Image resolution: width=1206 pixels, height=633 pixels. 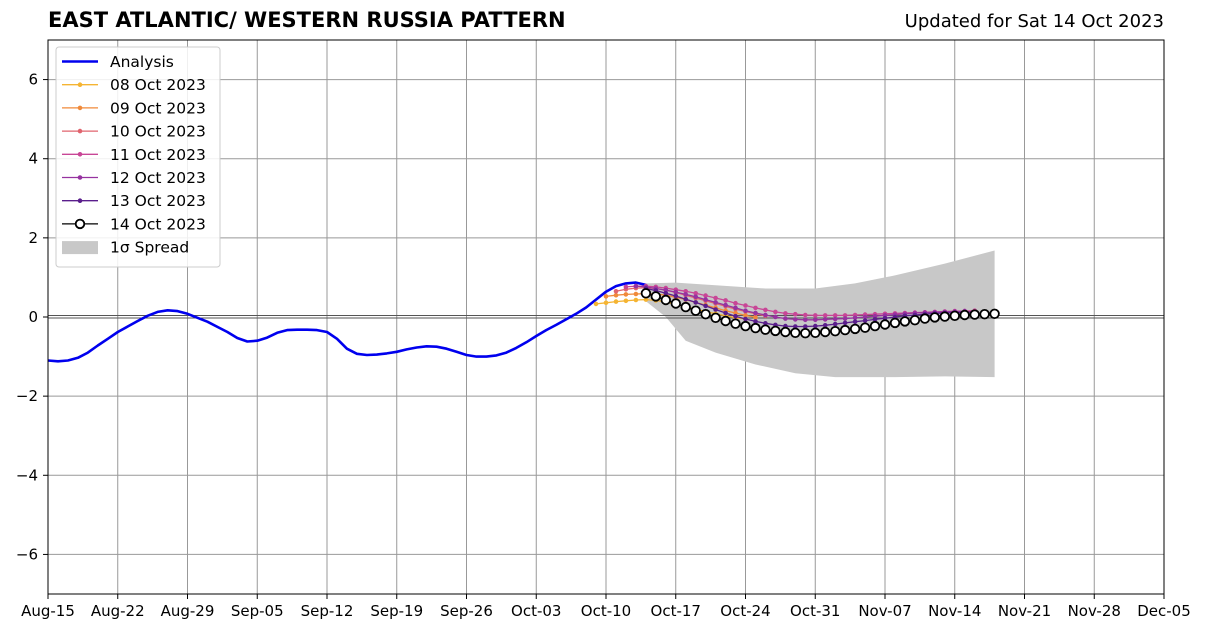 What do you see at coordinates (466, 611) in the screenshot?
I see `x-tick-label: Sep-26` at bounding box center [466, 611].